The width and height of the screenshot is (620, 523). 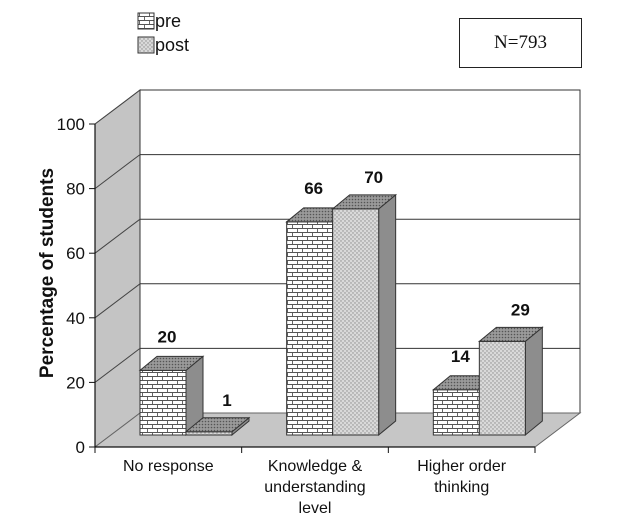 What do you see at coordinates (167, 336) in the screenshot?
I see `data-label-pre-0: 20` at bounding box center [167, 336].